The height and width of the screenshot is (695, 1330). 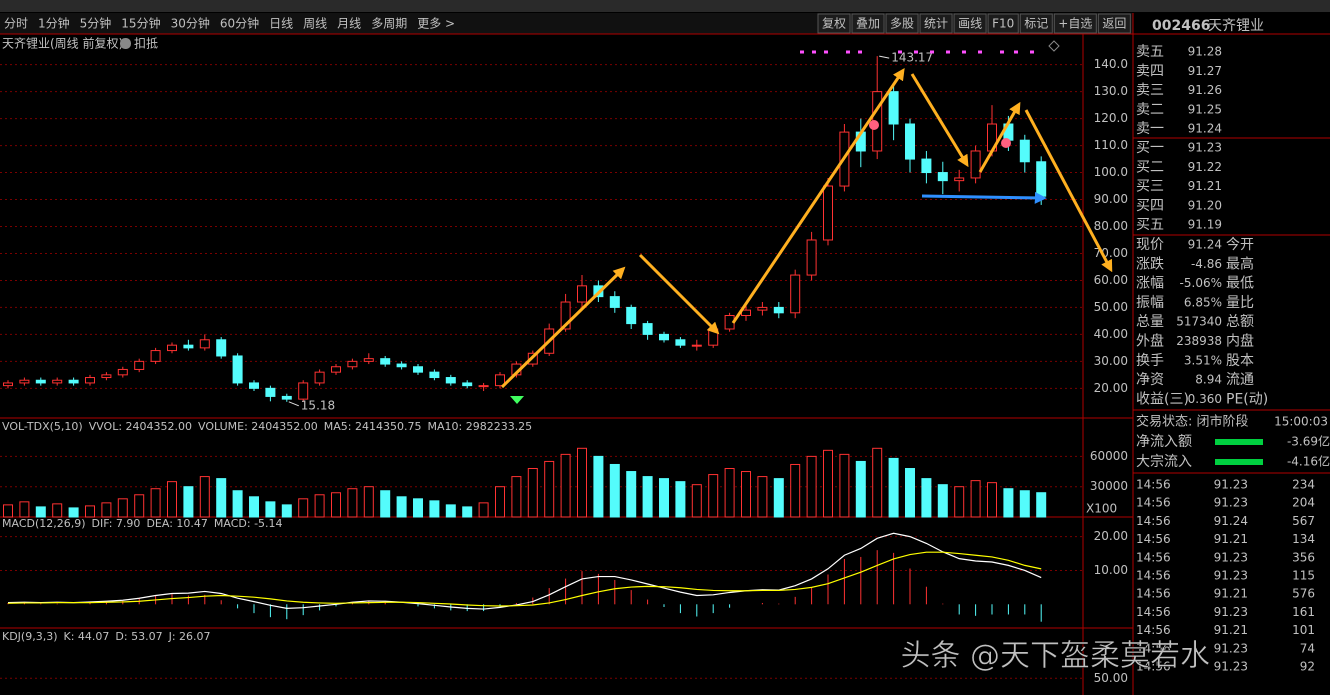 I want to click on period-tab: 60分钟, so click(x=239, y=23).